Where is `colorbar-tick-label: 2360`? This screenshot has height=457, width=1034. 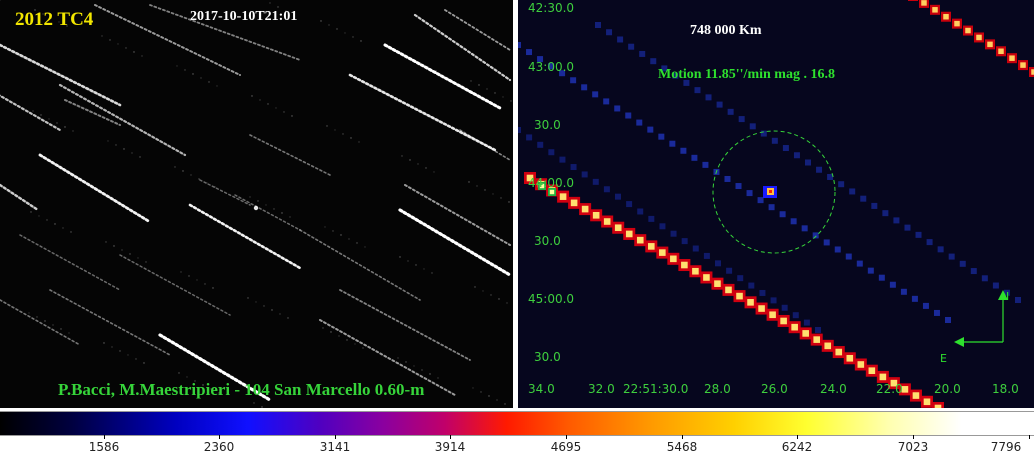 colorbar-tick-label: 2360 is located at coordinates (219, 447).